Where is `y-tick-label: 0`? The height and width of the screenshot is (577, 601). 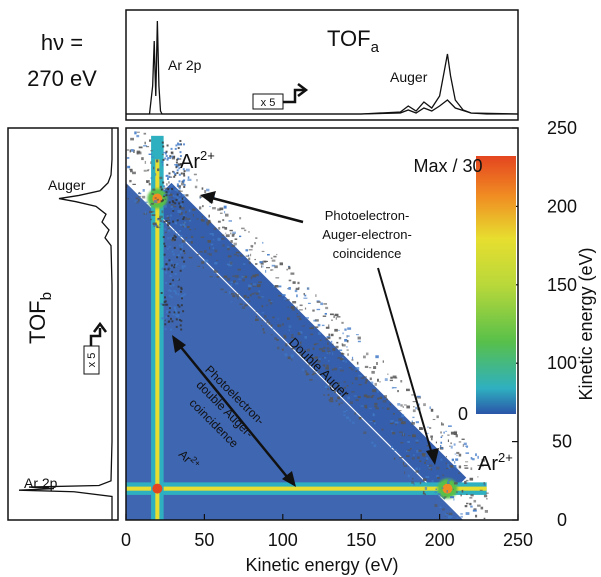
y-tick-label: 0 is located at coordinates (562, 520).